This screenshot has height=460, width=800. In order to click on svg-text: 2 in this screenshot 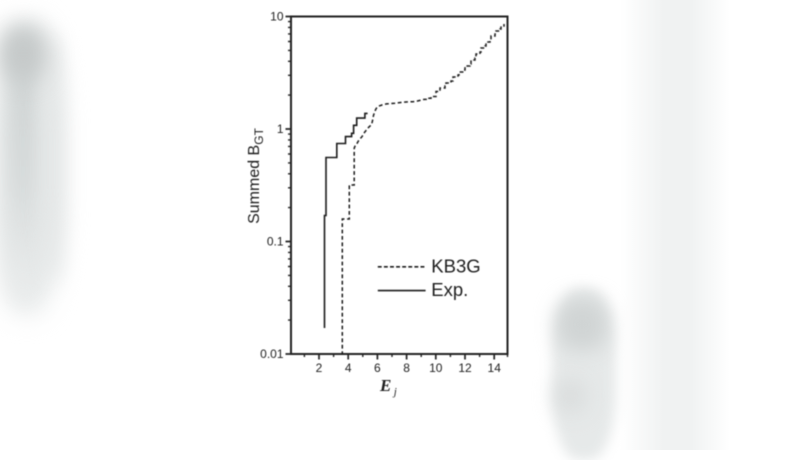, I will do `click(319, 368)`.